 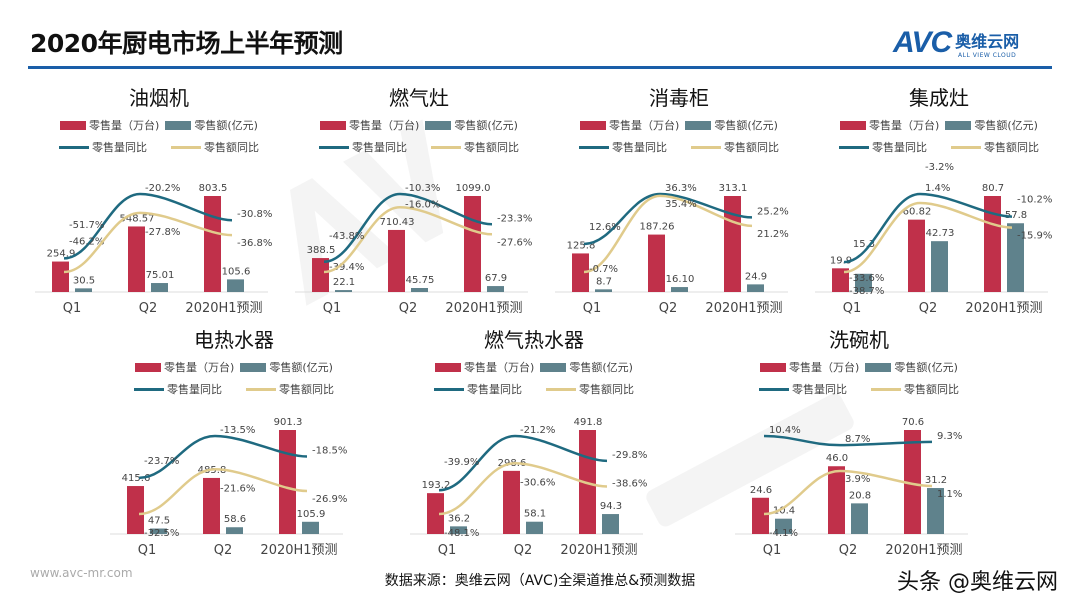 I want to click on volume-yoy-line-label: -20.2%, so click(x=162, y=188).